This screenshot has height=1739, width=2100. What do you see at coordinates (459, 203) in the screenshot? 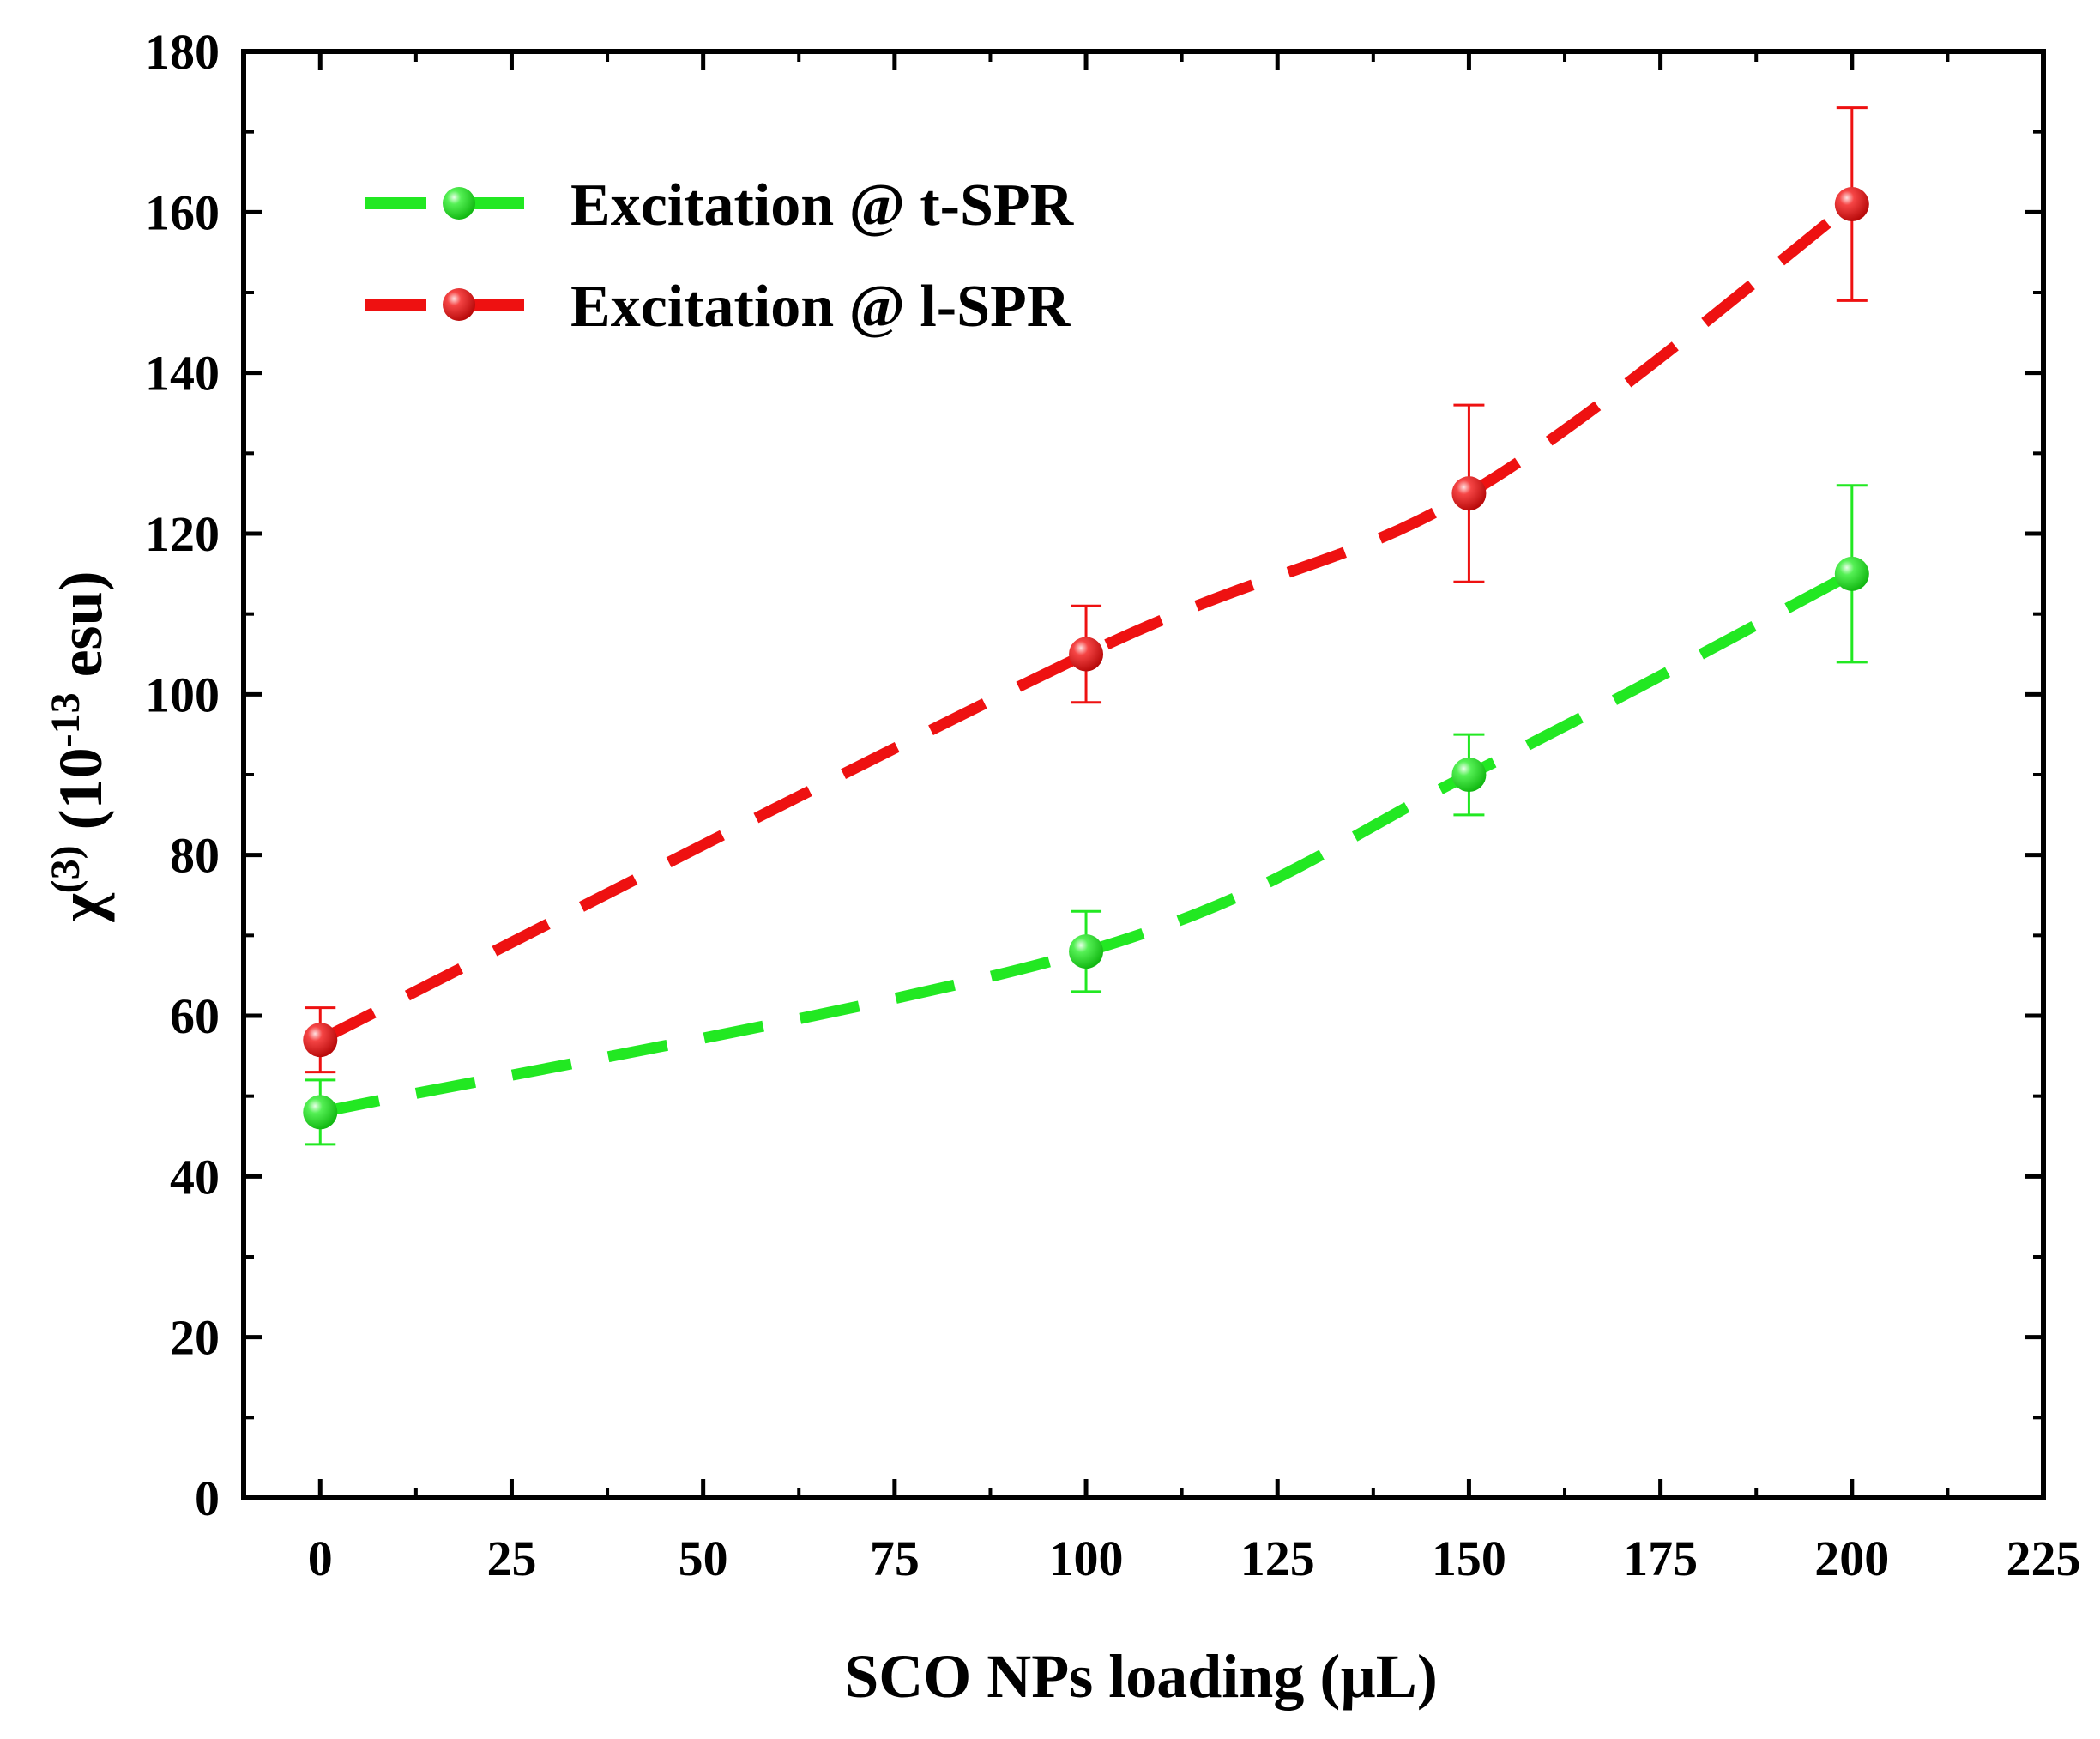
I see `legend-marker-t-spr` at bounding box center [459, 203].